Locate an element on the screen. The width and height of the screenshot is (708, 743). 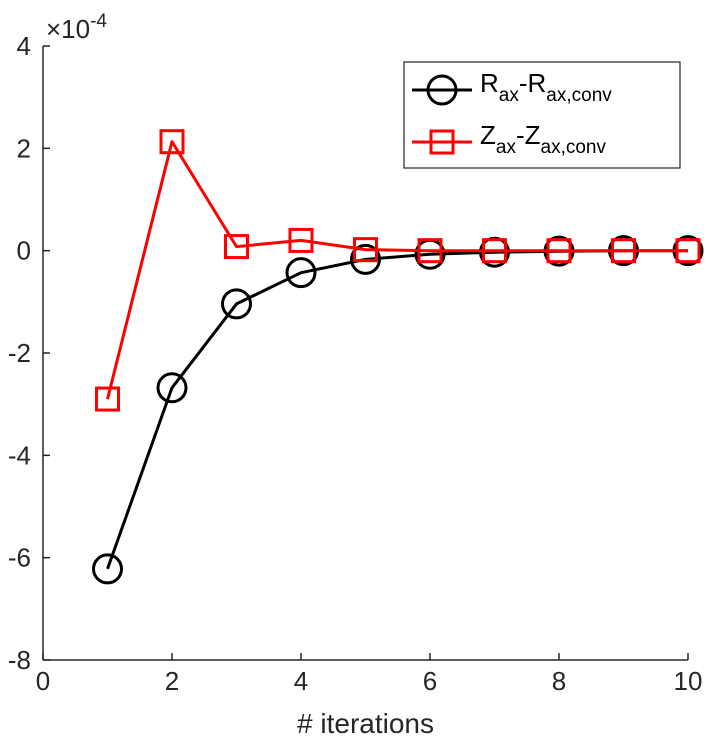
y-tick-label: -4 is located at coordinates (19, 455).